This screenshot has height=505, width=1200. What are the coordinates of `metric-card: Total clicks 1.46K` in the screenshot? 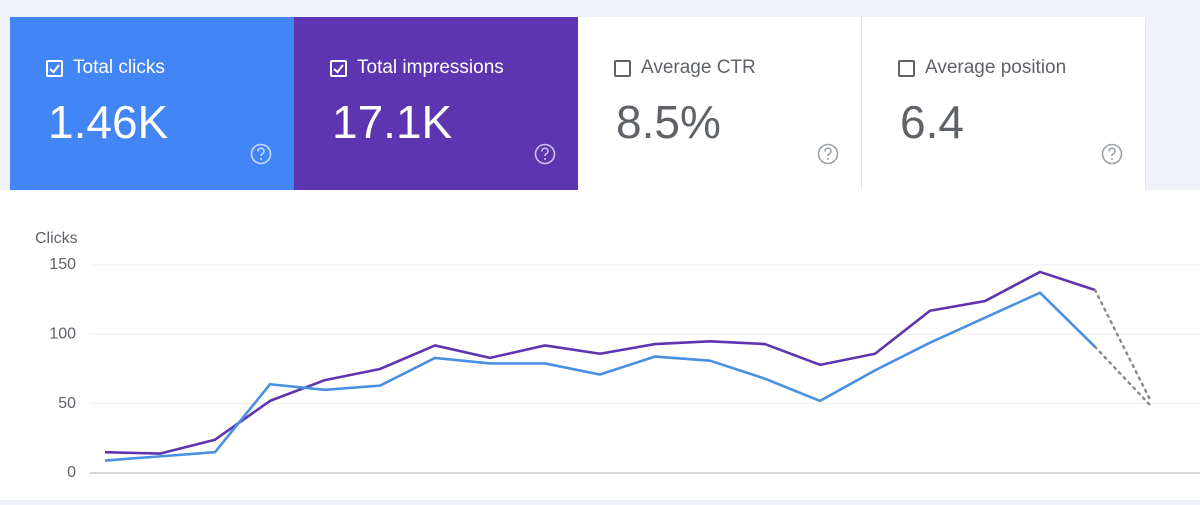 It's located at (152, 103).